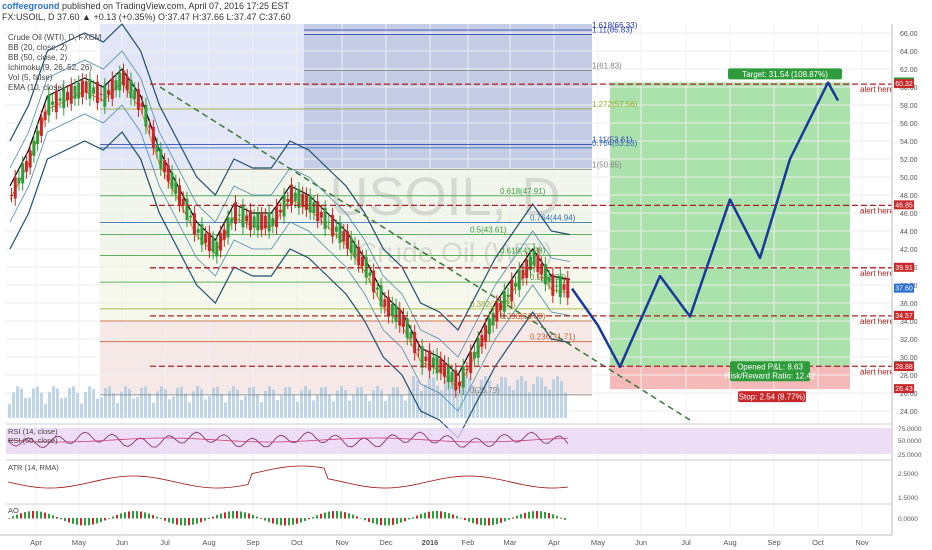 The image size is (932, 550). What do you see at coordinates (468, 542) in the screenshot?
I see `x-tick-label: Feb` at bounding box center [468, 542].